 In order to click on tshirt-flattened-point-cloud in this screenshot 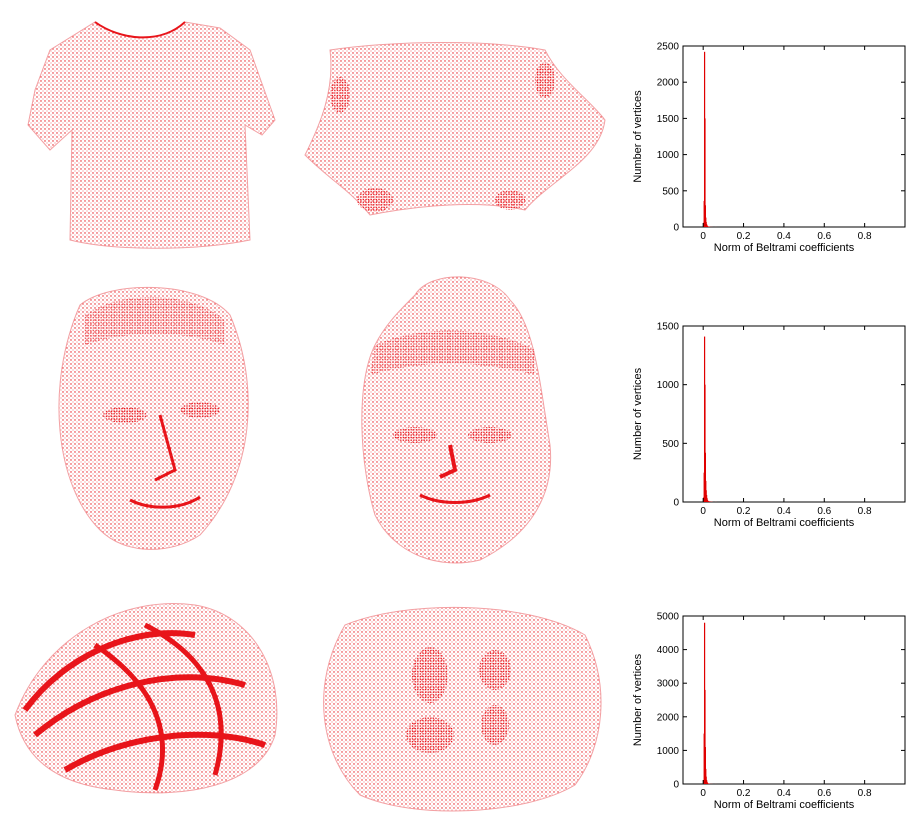, I will do `click(455, 140)`.